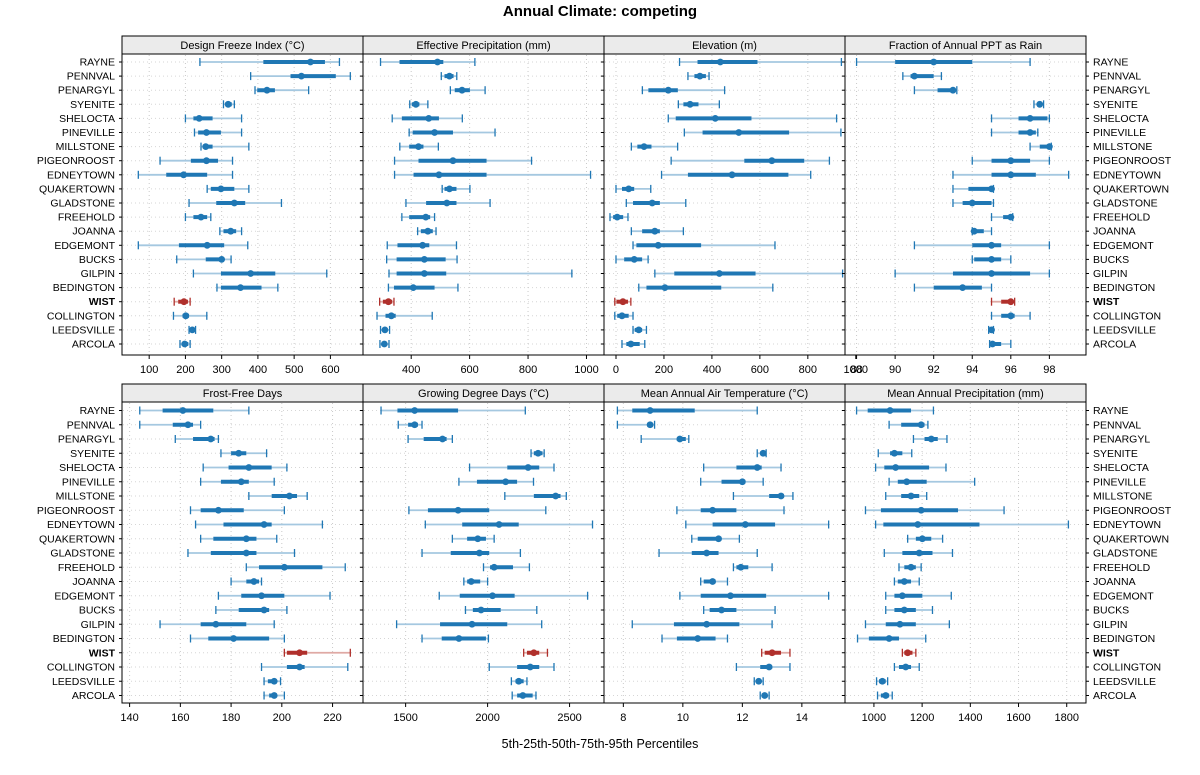  Describe the element at coordinates (1111, 260) in the screenshot. I see `site-label-right: BUCKS` at that location.